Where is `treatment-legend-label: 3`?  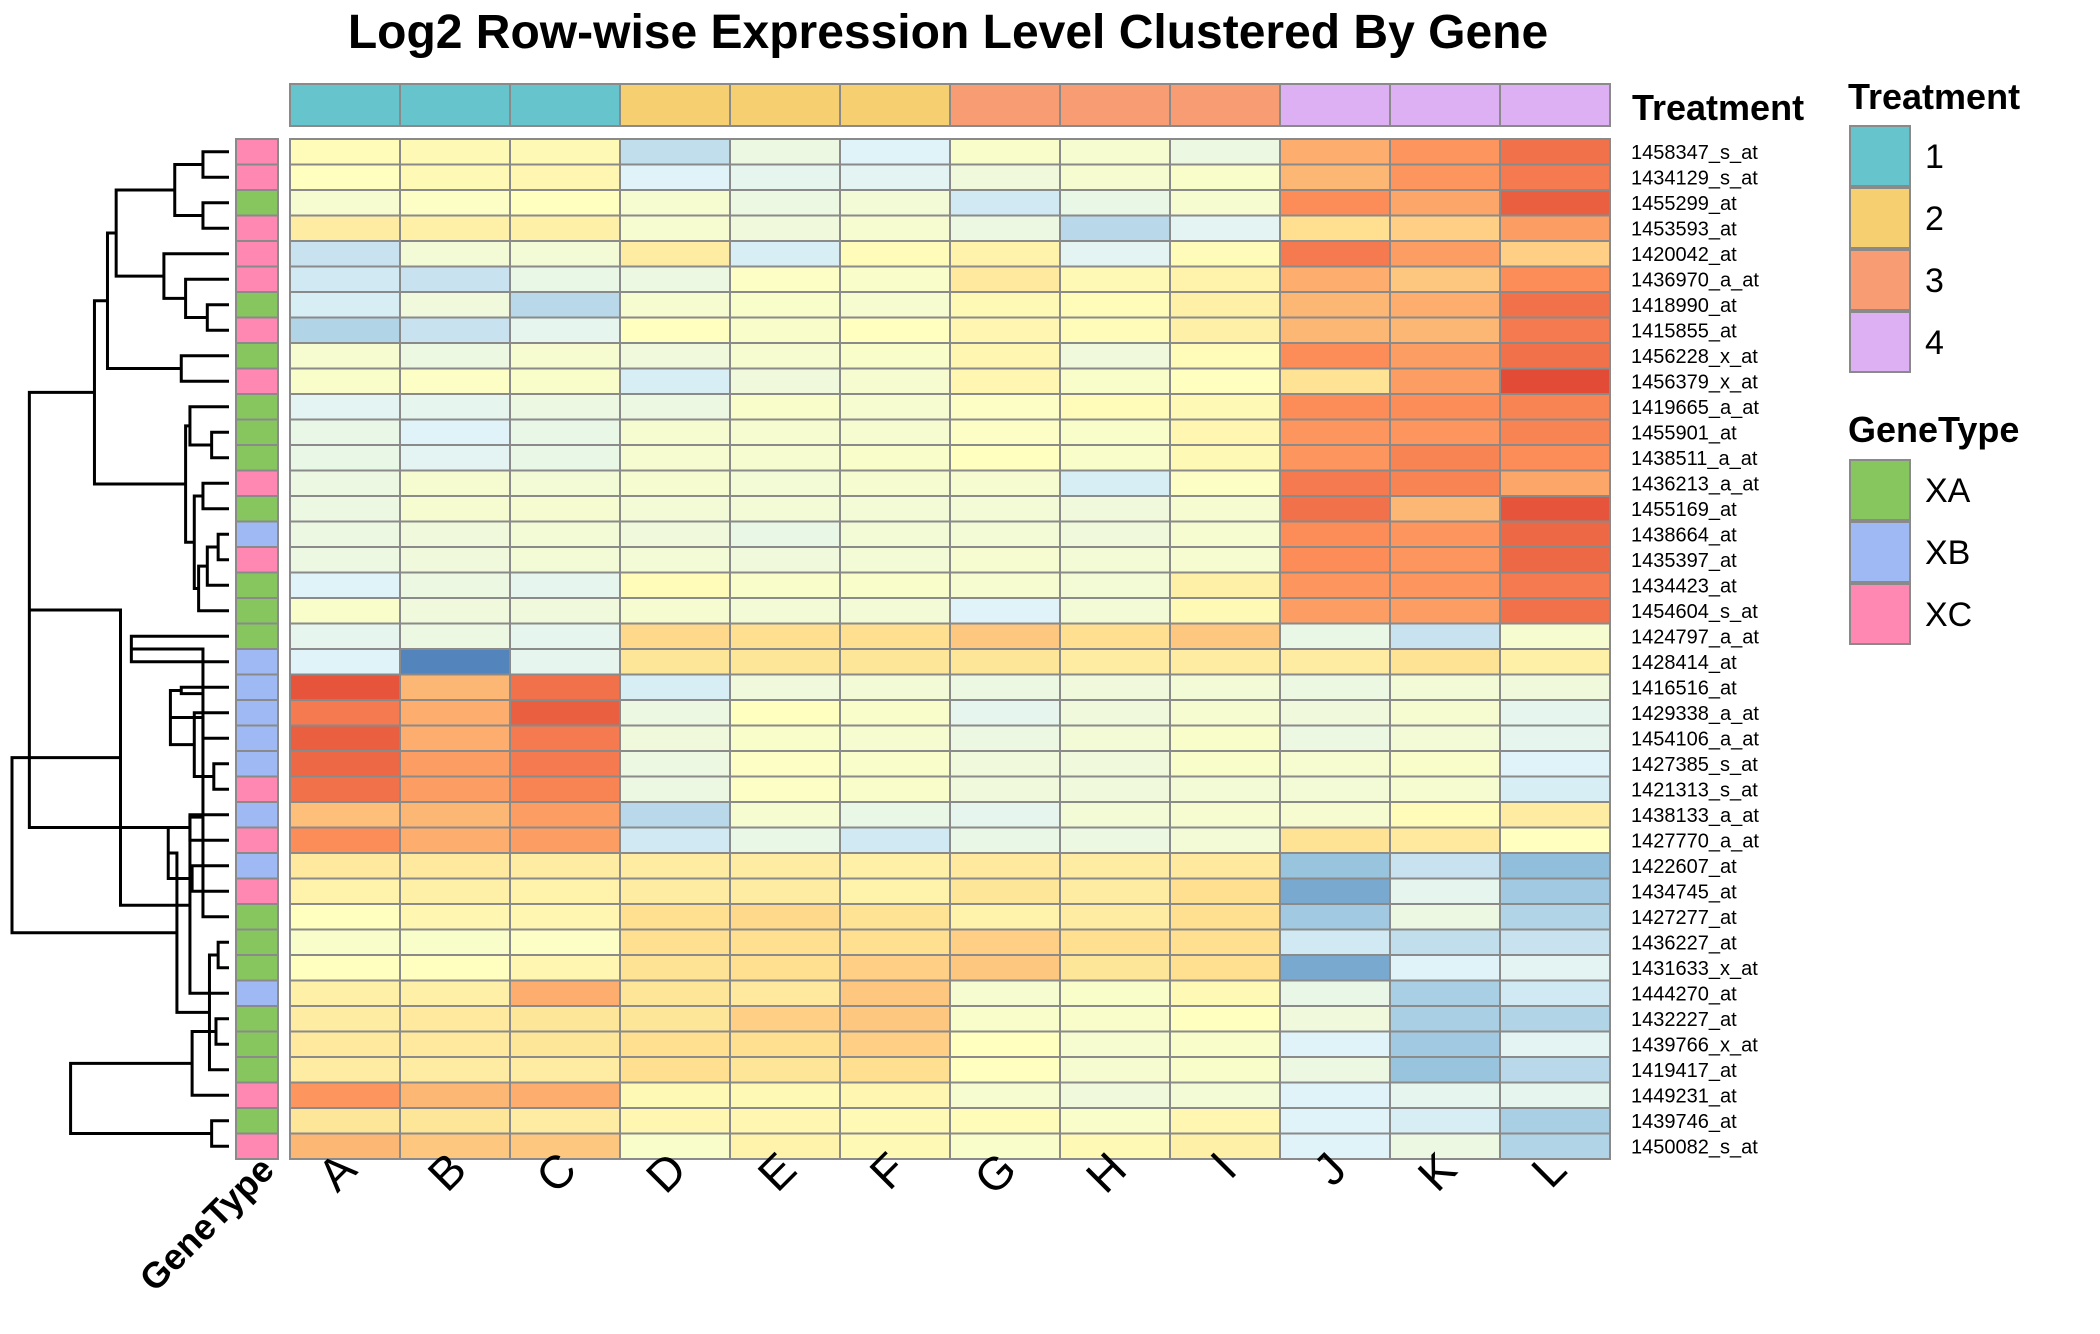
treatment-legend-label: 3 is located at coordinates (1934, 281).